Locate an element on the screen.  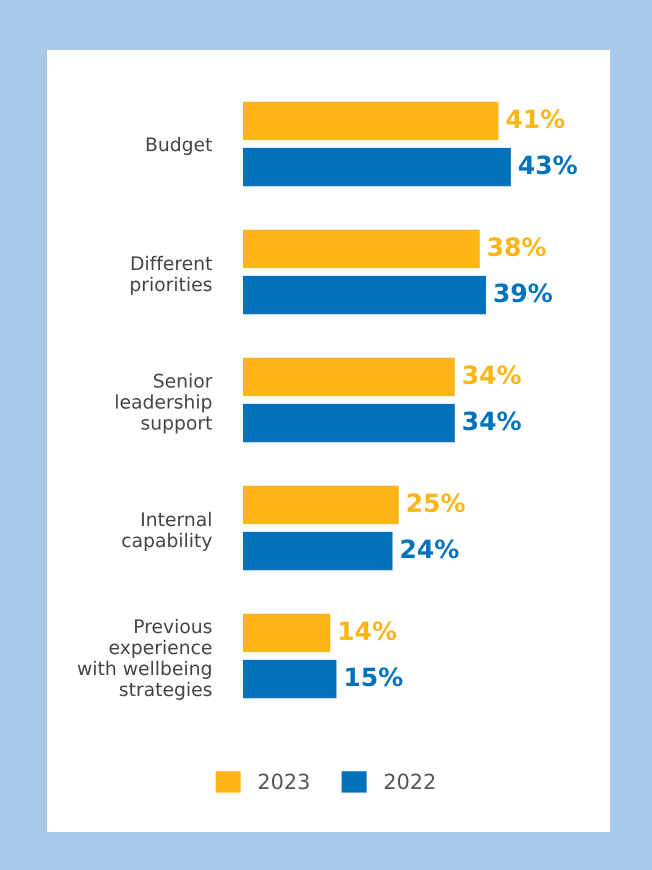
data-label: 25% is located at coordinates (436, 502).